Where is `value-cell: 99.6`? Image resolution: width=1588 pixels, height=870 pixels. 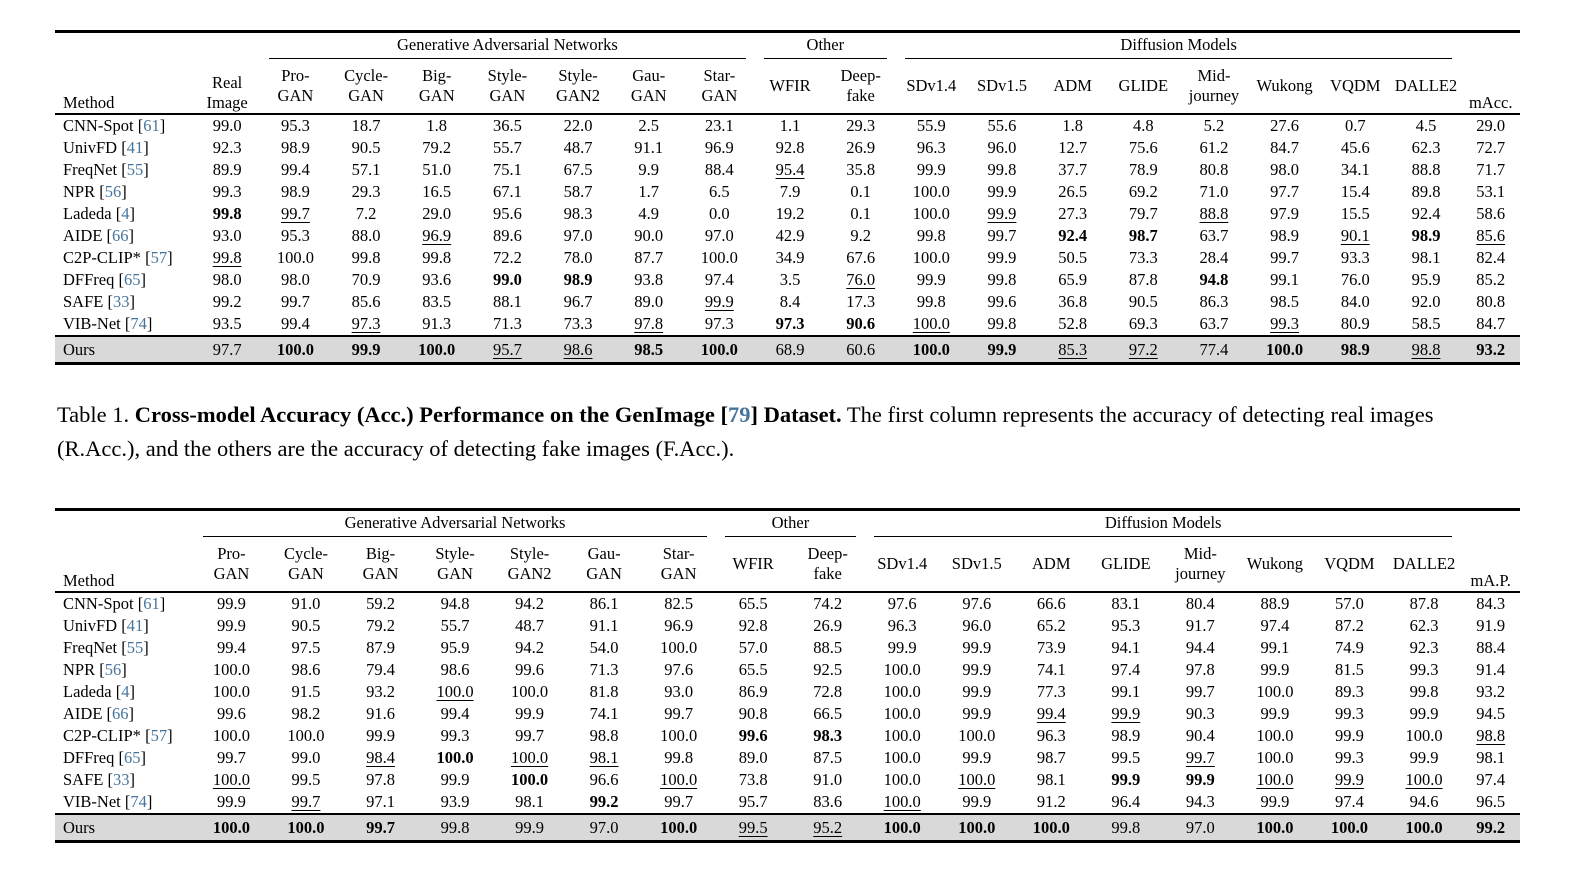
value-cell: 99.6 is located at coordinates (231, 714).